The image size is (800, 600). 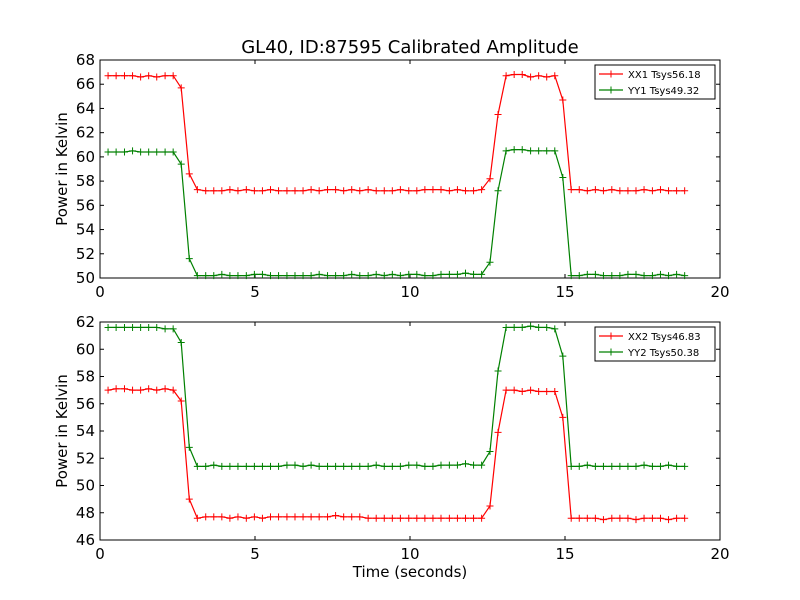 What do you see at coordinates (85, 486) in the screenshot?
I see `y-tick-label: 50` at bounding box center [85, 486].